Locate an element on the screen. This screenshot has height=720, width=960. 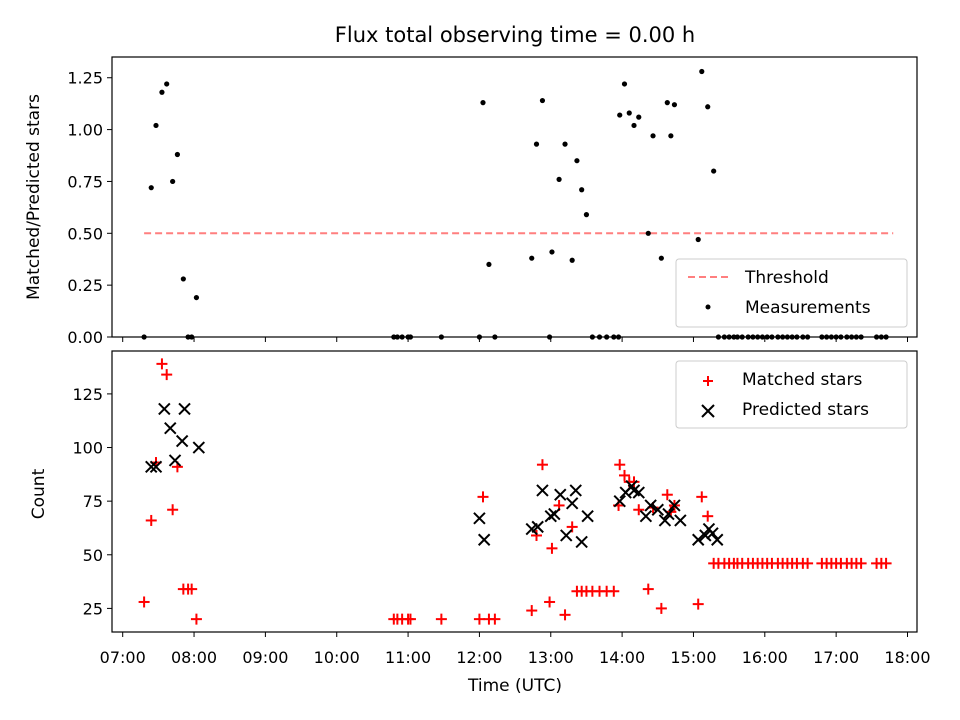
top-ytick-label: 0.00 is located at coordinates (85, 337).